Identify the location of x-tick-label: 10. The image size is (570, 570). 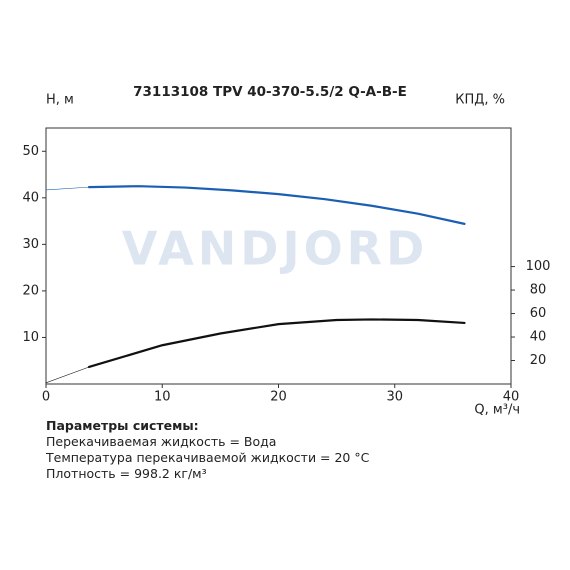
(162, 397).